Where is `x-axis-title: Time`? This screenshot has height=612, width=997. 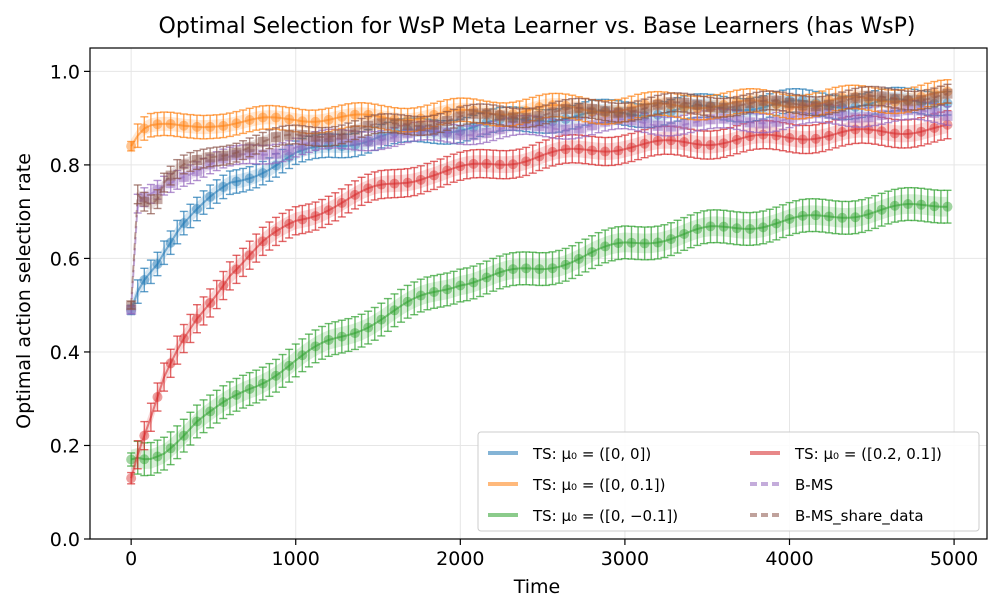 x-axis-title: Time is located at coordinates (537, 587).